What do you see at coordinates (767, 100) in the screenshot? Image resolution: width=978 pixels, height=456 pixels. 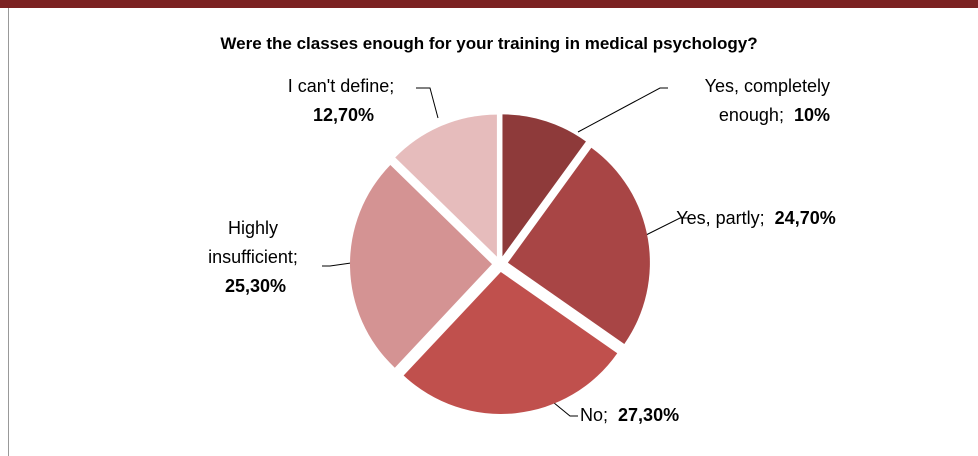 I see `category-label: Yes, completely enough;` at bounding box center [767, 100].